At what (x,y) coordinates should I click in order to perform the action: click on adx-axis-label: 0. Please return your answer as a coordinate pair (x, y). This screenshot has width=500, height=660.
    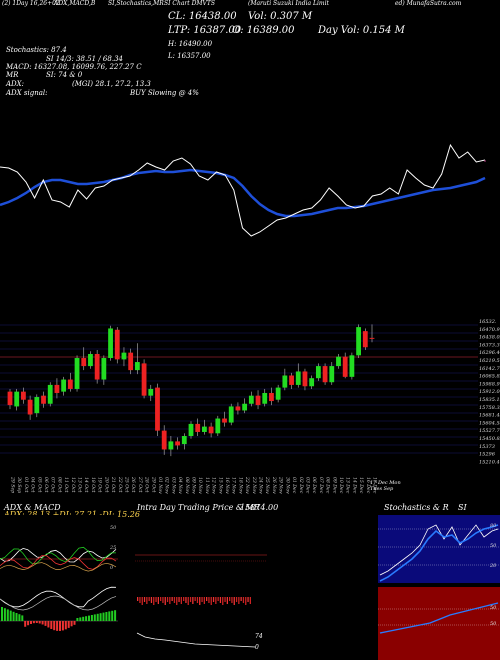
    Looking at the image, I should click on (112, 568).